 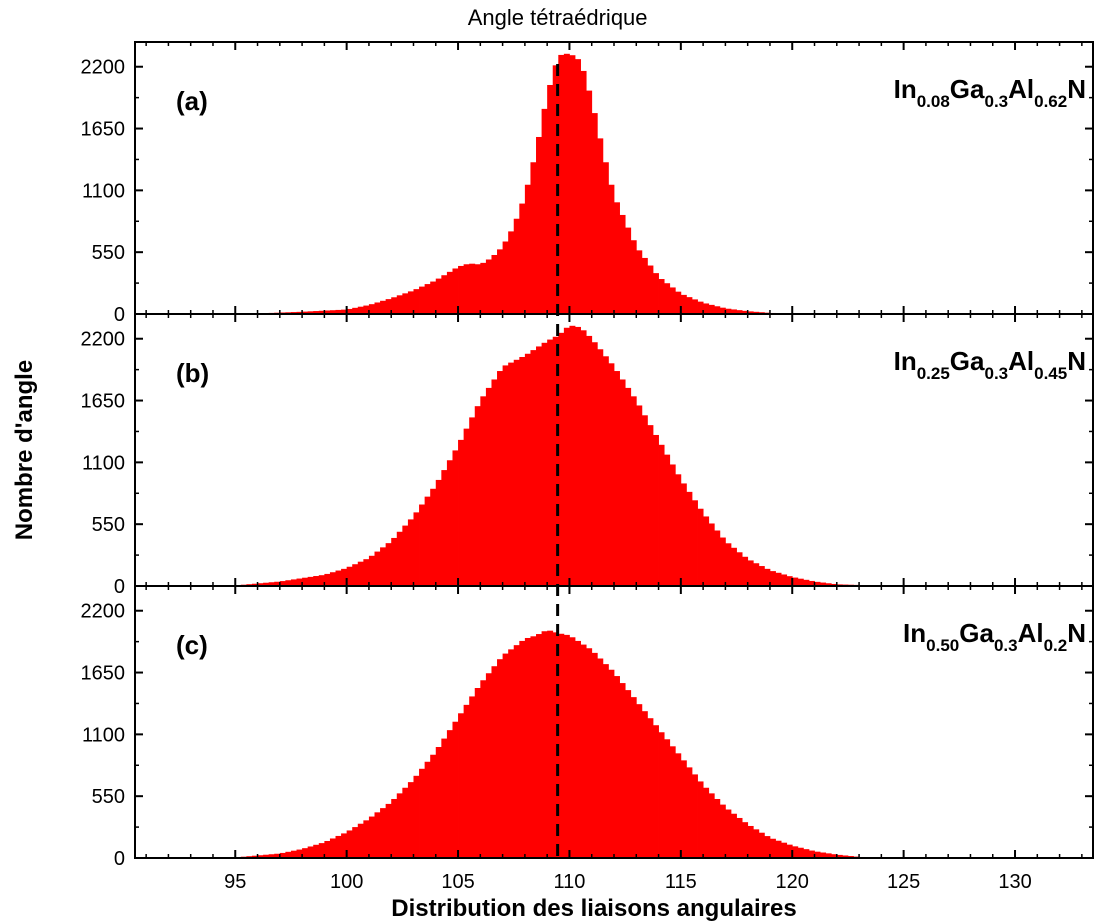 I want to click on x-tick-label: 95, so click(x=235, y=882).